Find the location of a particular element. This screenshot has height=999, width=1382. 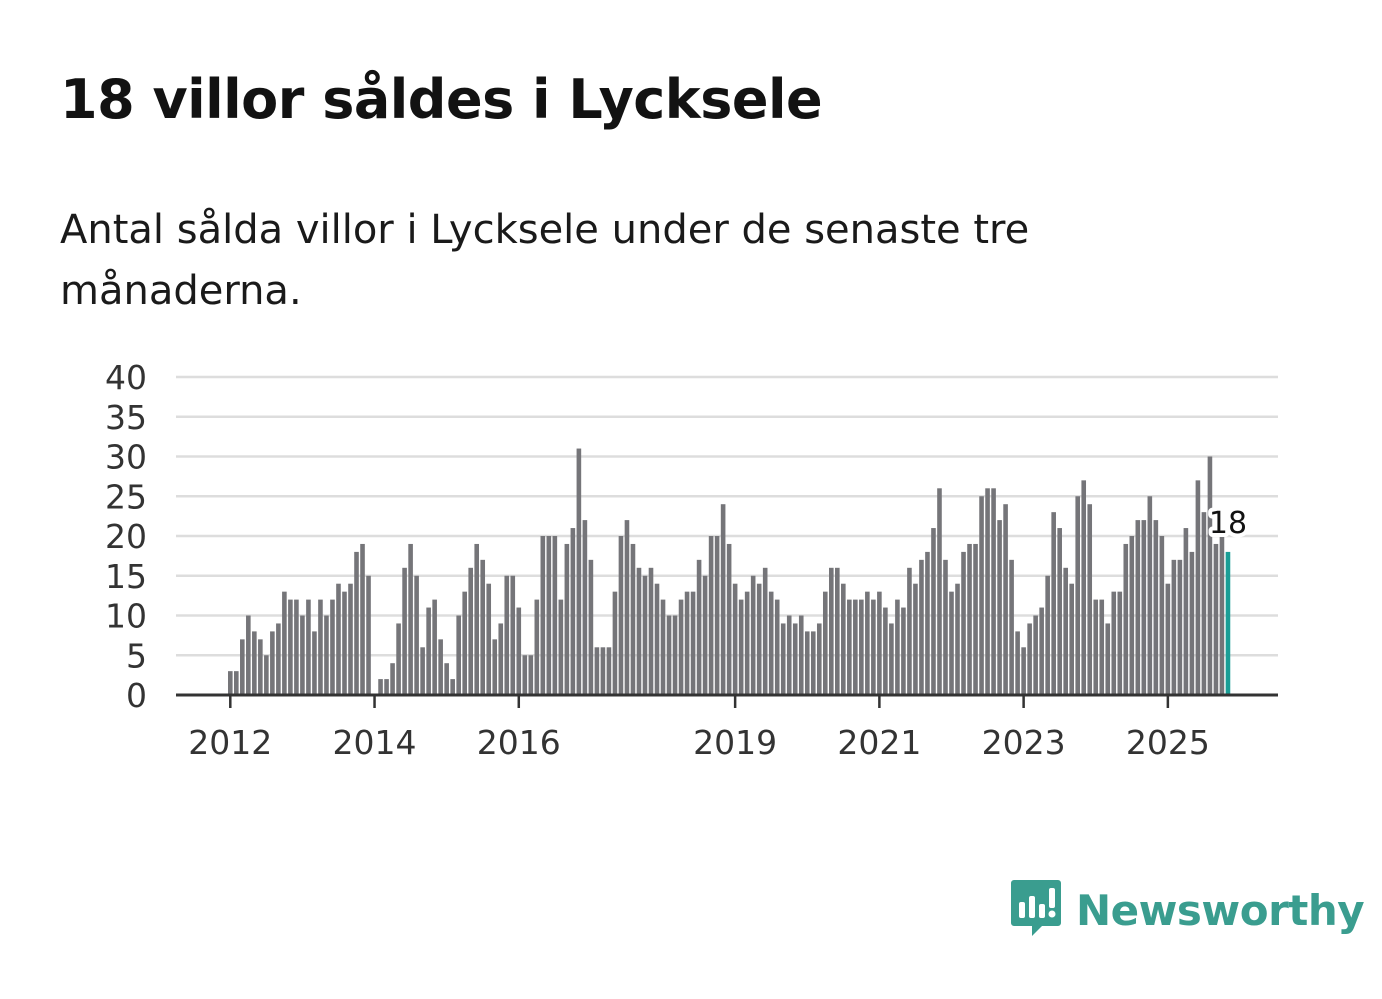

y-tick-label: 15 is located at coordinates (126, 576).